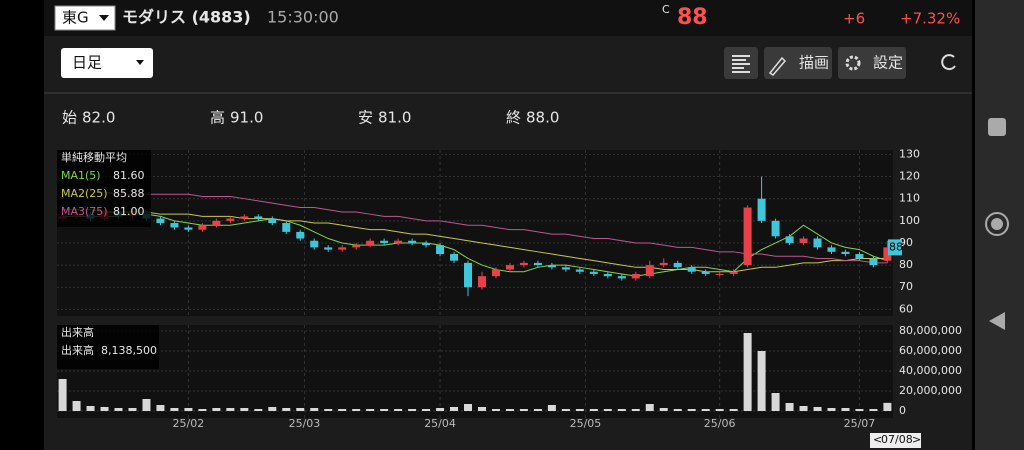  I want to click on y-tick-label: 110, so click(909, 198).